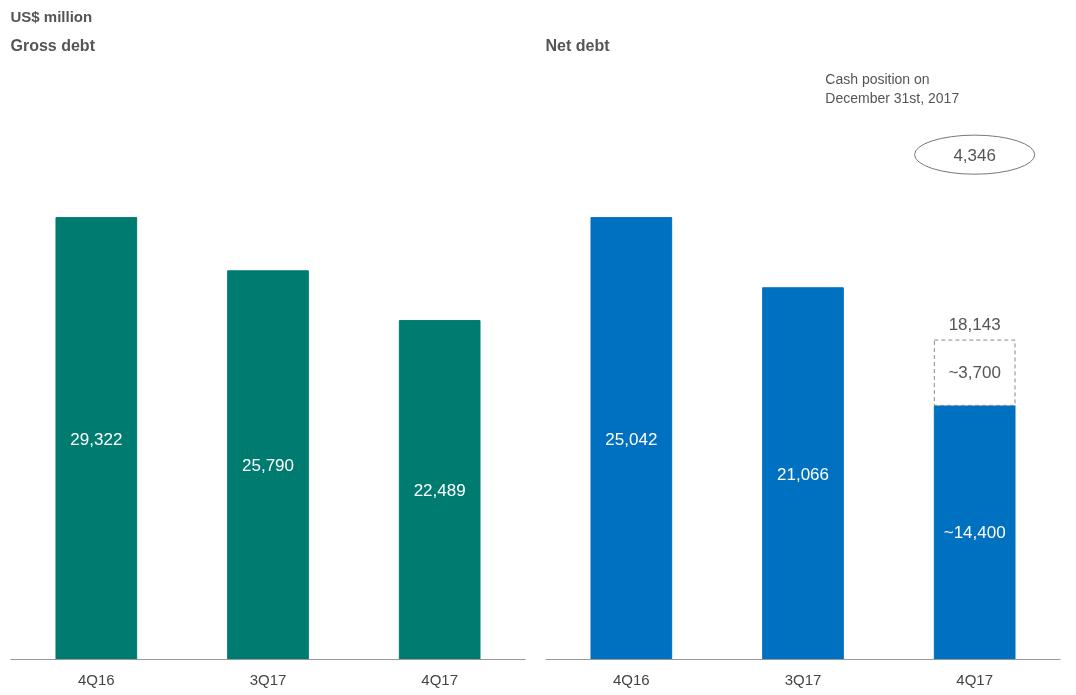 The image size is (1076, 695). I want to click on data-label: 25,790, so click(268, 466).